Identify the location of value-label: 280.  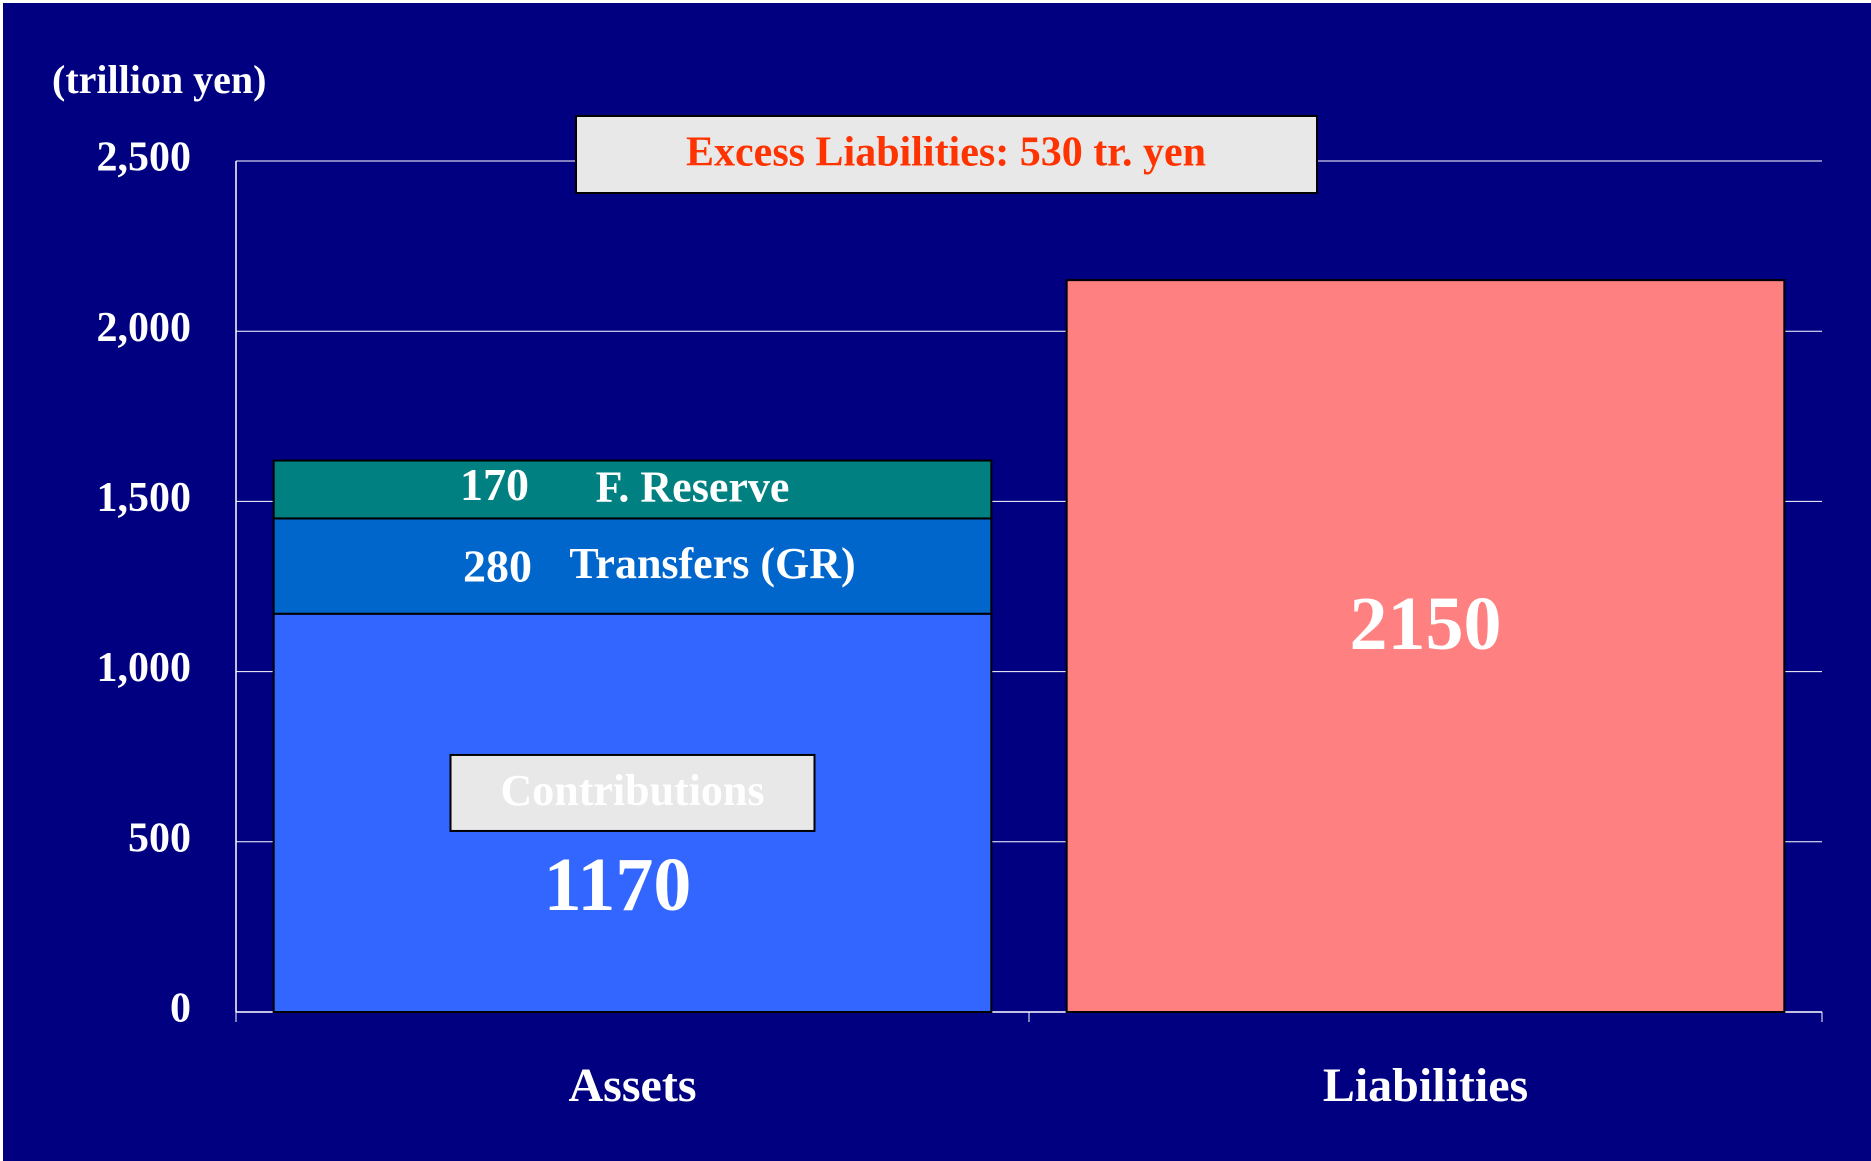
(497, 565).